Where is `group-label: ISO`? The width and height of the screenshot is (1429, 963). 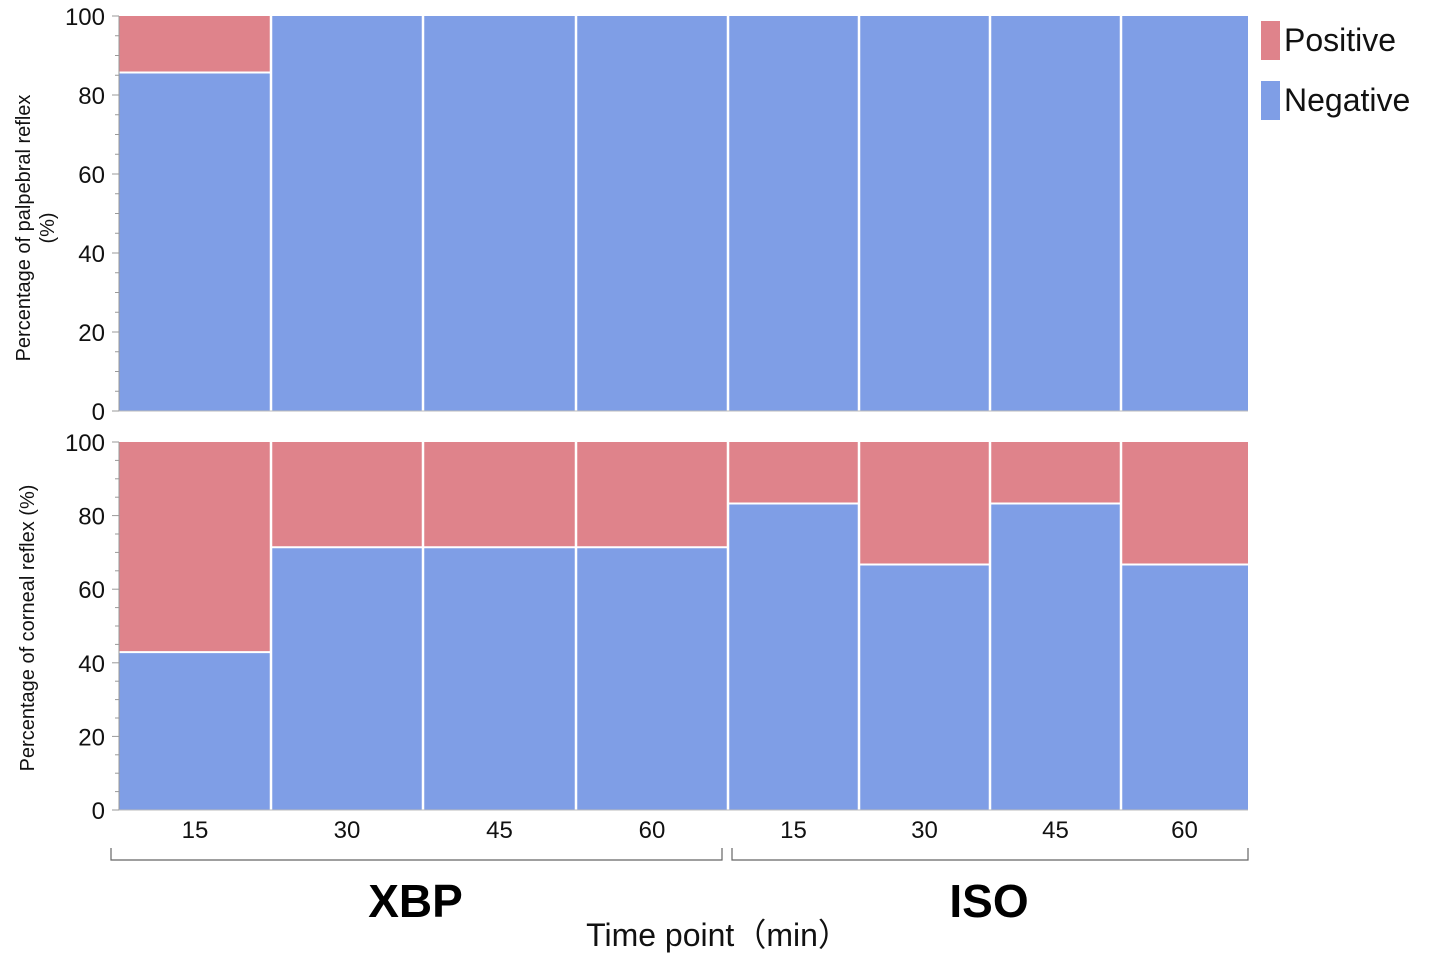 group-label: ISO is located at coordinates (988, 901).